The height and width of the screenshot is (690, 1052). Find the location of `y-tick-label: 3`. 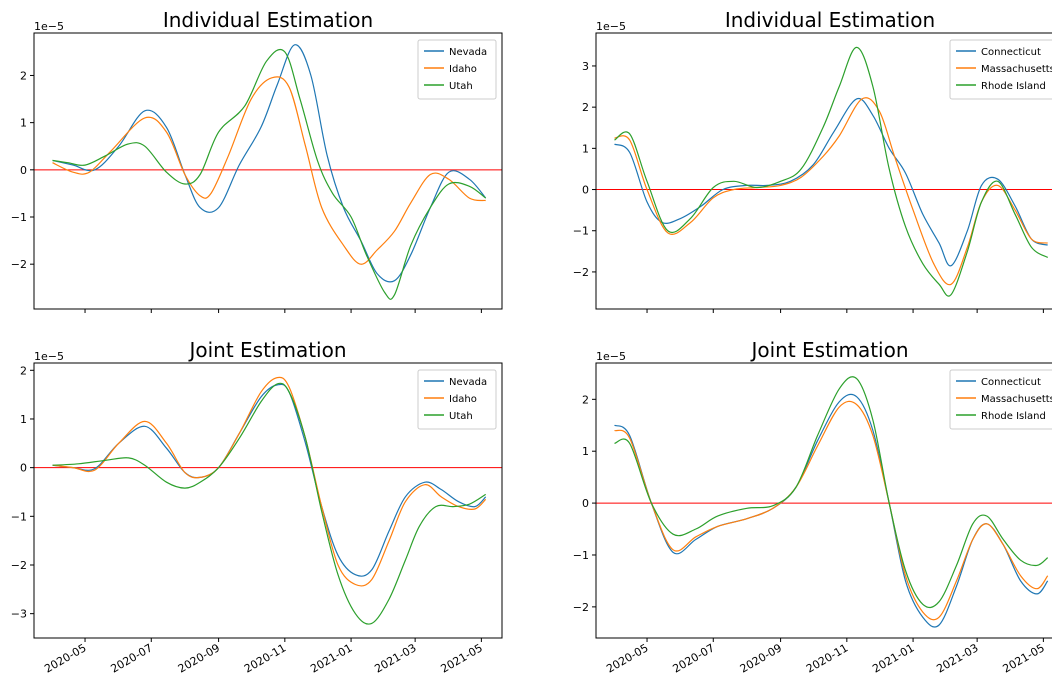

y-tick-label: 3 is located at coordinates (585, 66).